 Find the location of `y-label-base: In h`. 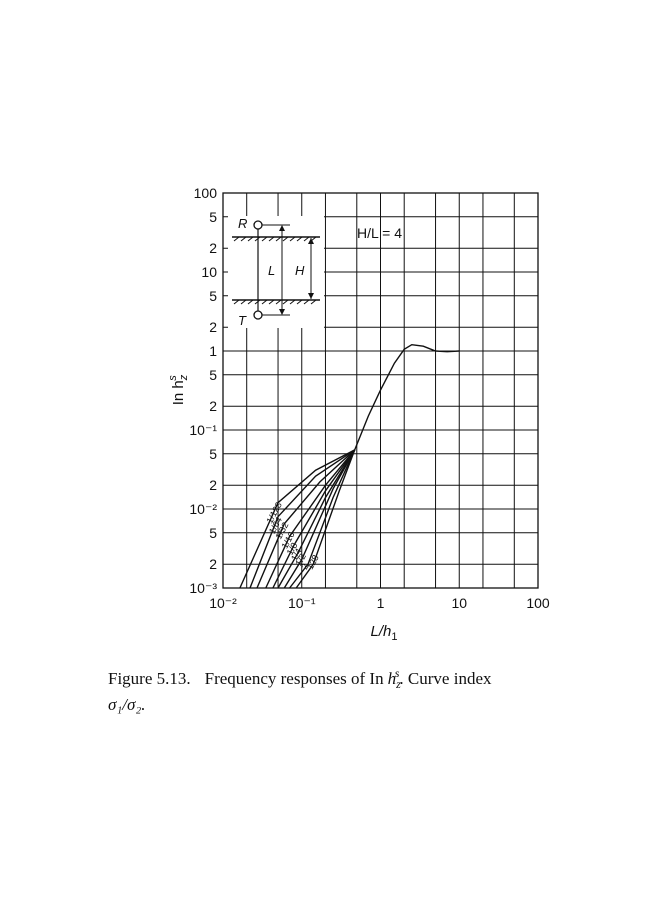

y-label-base: In h is located at coordinates (178, 392).